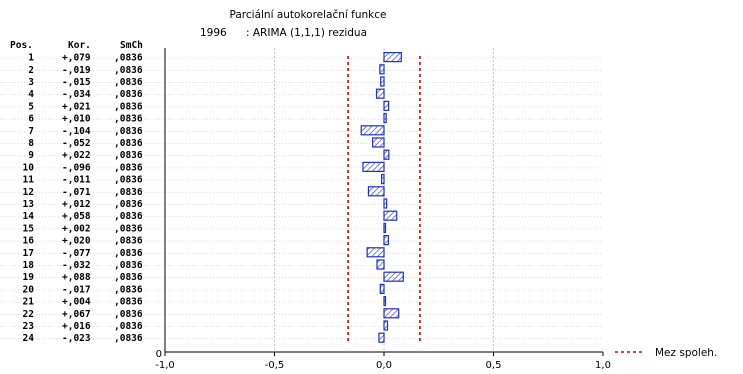  Describe the element at coordinates (31, 106) in the screenshot. I see `lag-label: 5` at that location.